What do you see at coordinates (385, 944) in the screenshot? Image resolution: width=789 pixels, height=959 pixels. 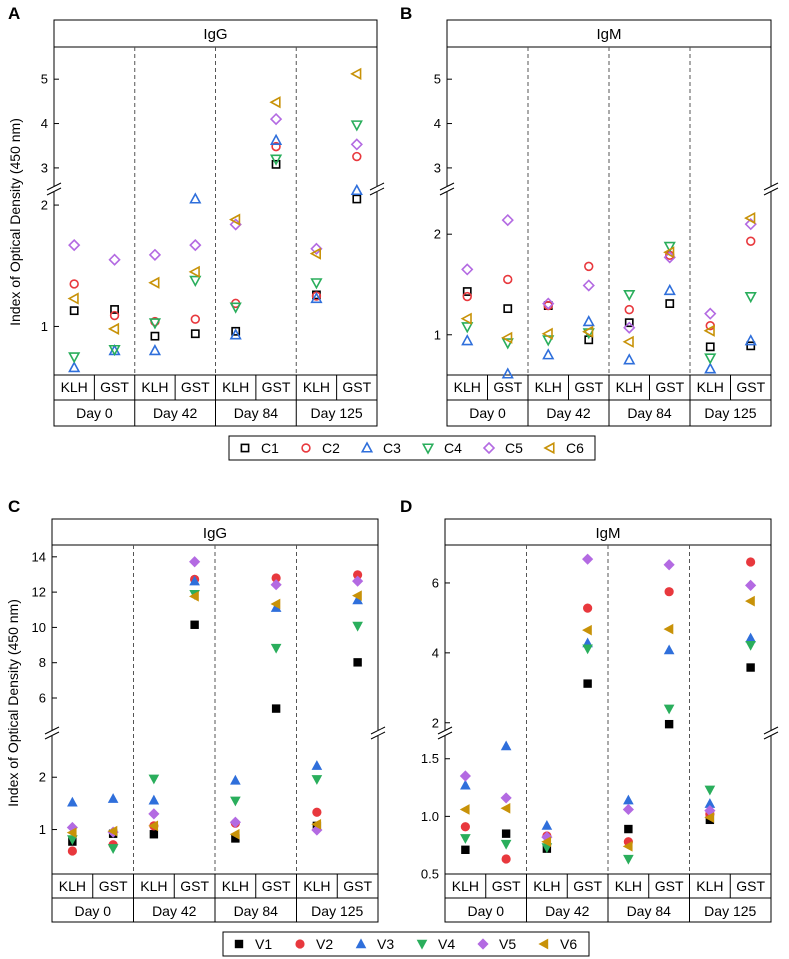 I see `legend-label-v3: V3` at bounding box center [385, 944].